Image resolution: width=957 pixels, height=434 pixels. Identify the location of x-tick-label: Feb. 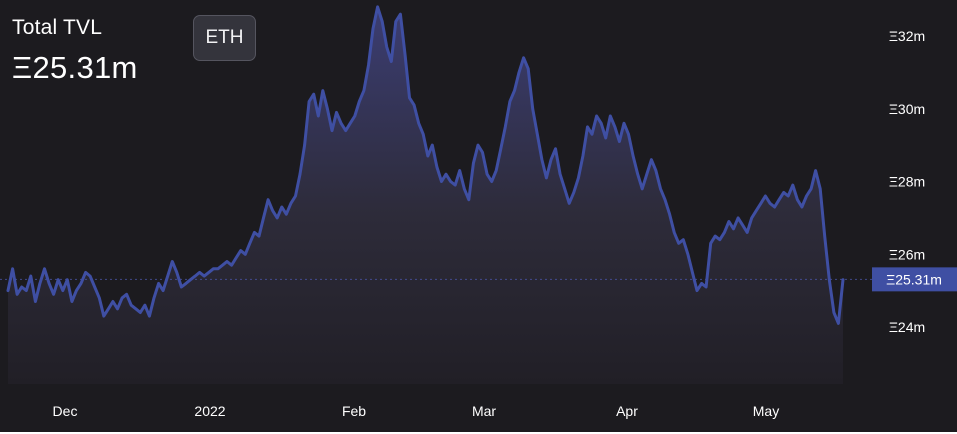
(354, 411).